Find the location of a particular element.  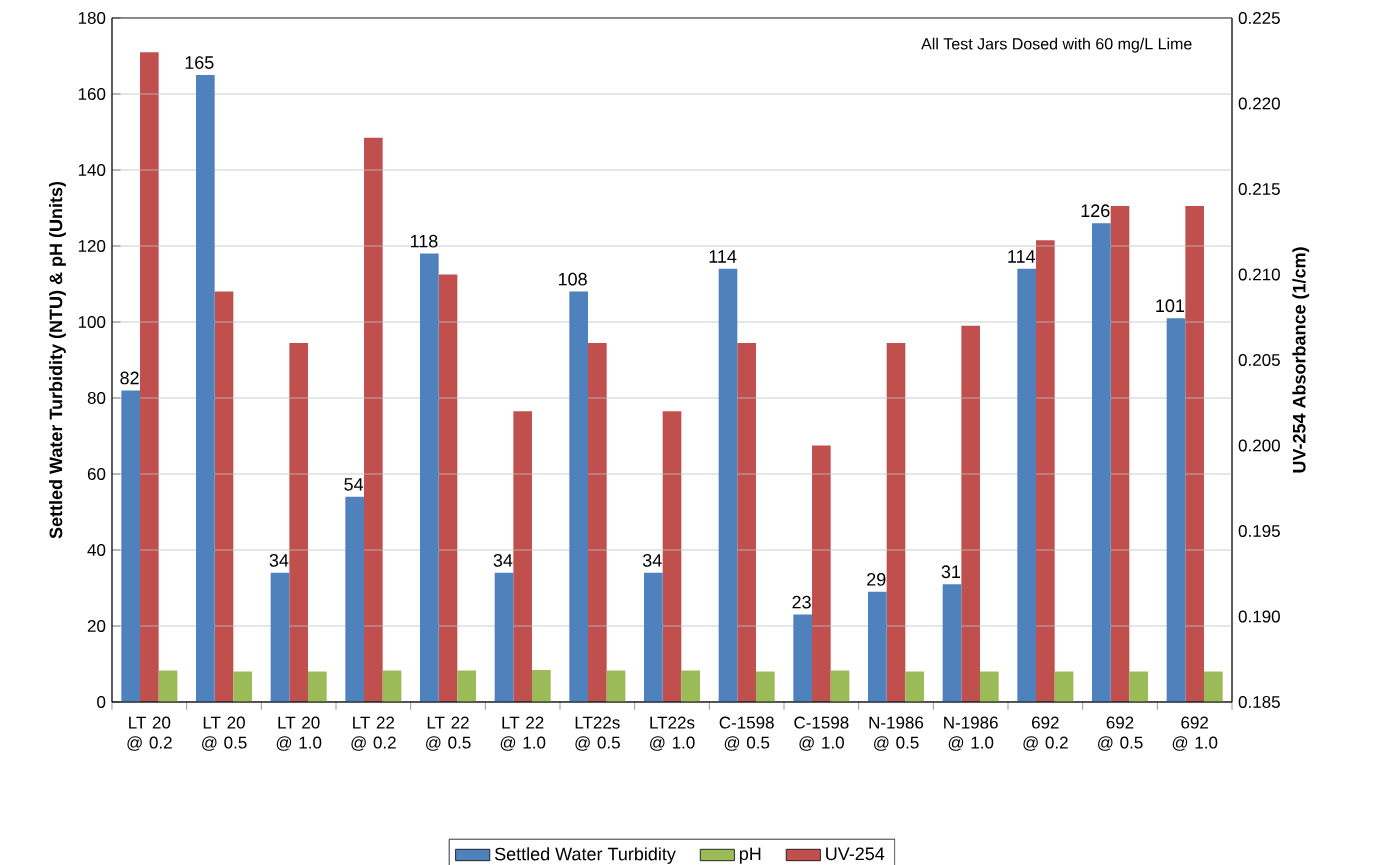

data-label: 126 is located at coordinates (1095, 211).